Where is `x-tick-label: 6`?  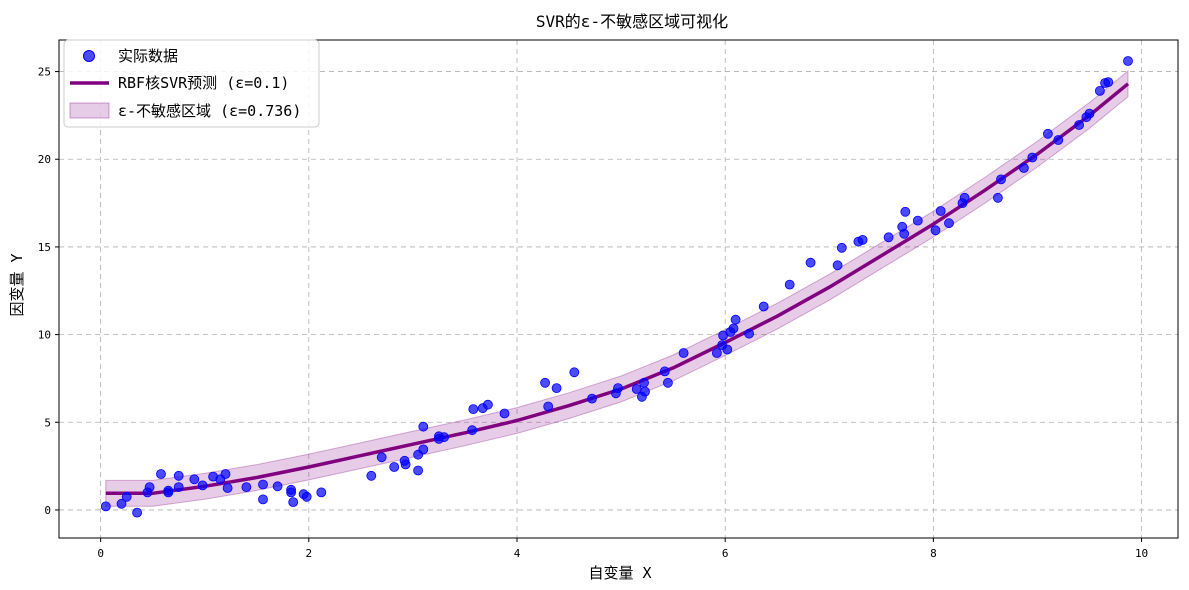
x-tick-label: 6 is located at coordinates (725, 553).